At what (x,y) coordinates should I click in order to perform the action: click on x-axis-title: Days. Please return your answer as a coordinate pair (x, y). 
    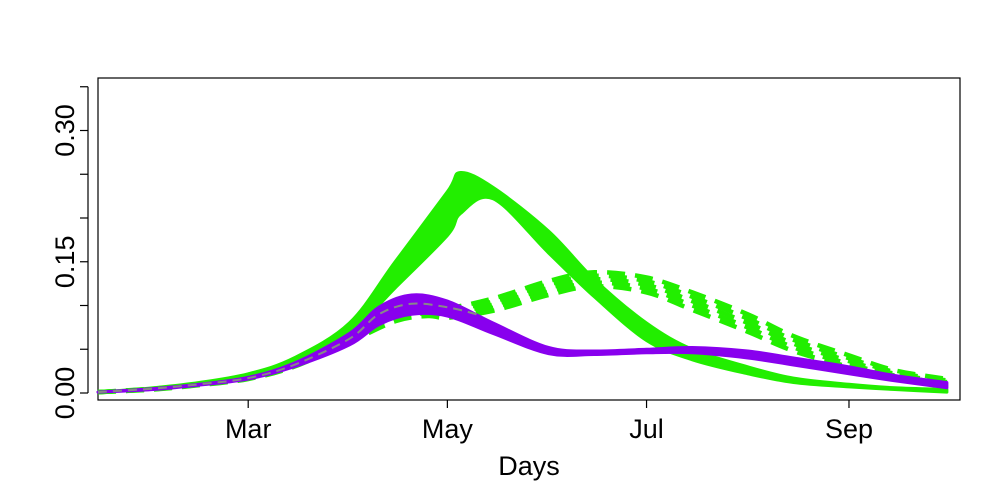
    Looking at the image, I should click on (529, 466).